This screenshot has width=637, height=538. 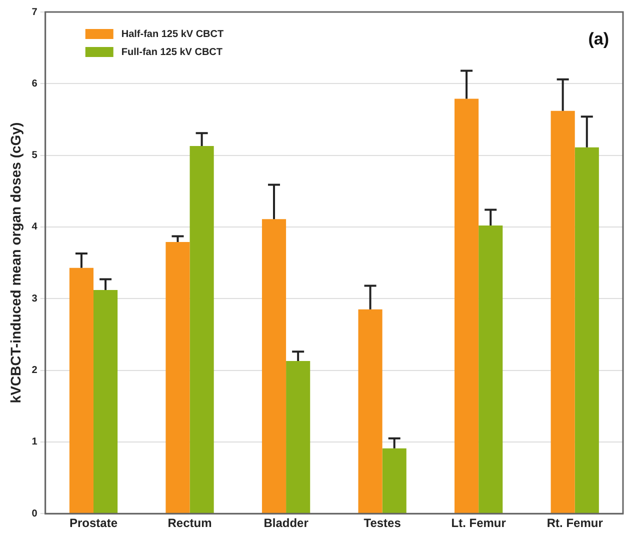 I want to click on legend-label: Full-fan 125 kV CBCT, so click(x=171, y=52).